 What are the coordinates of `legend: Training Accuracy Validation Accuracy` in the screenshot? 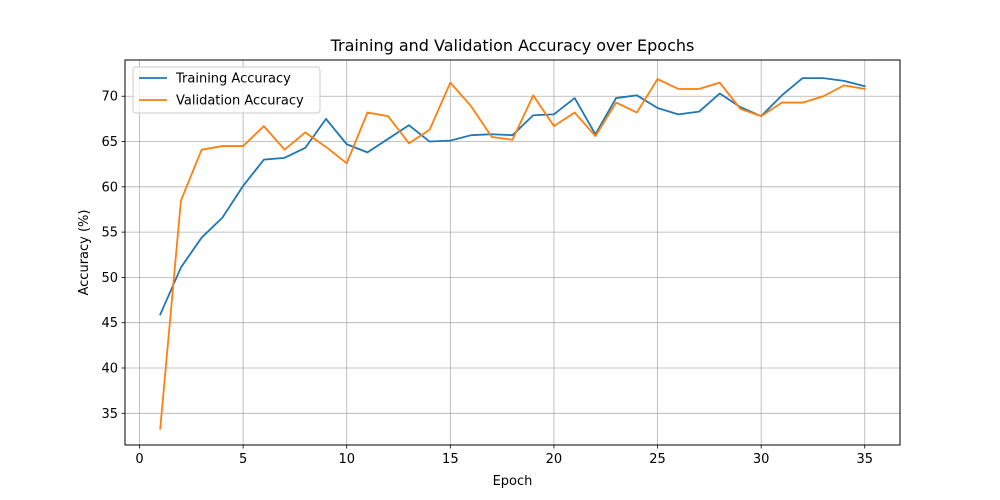 It's located at (226, 90).